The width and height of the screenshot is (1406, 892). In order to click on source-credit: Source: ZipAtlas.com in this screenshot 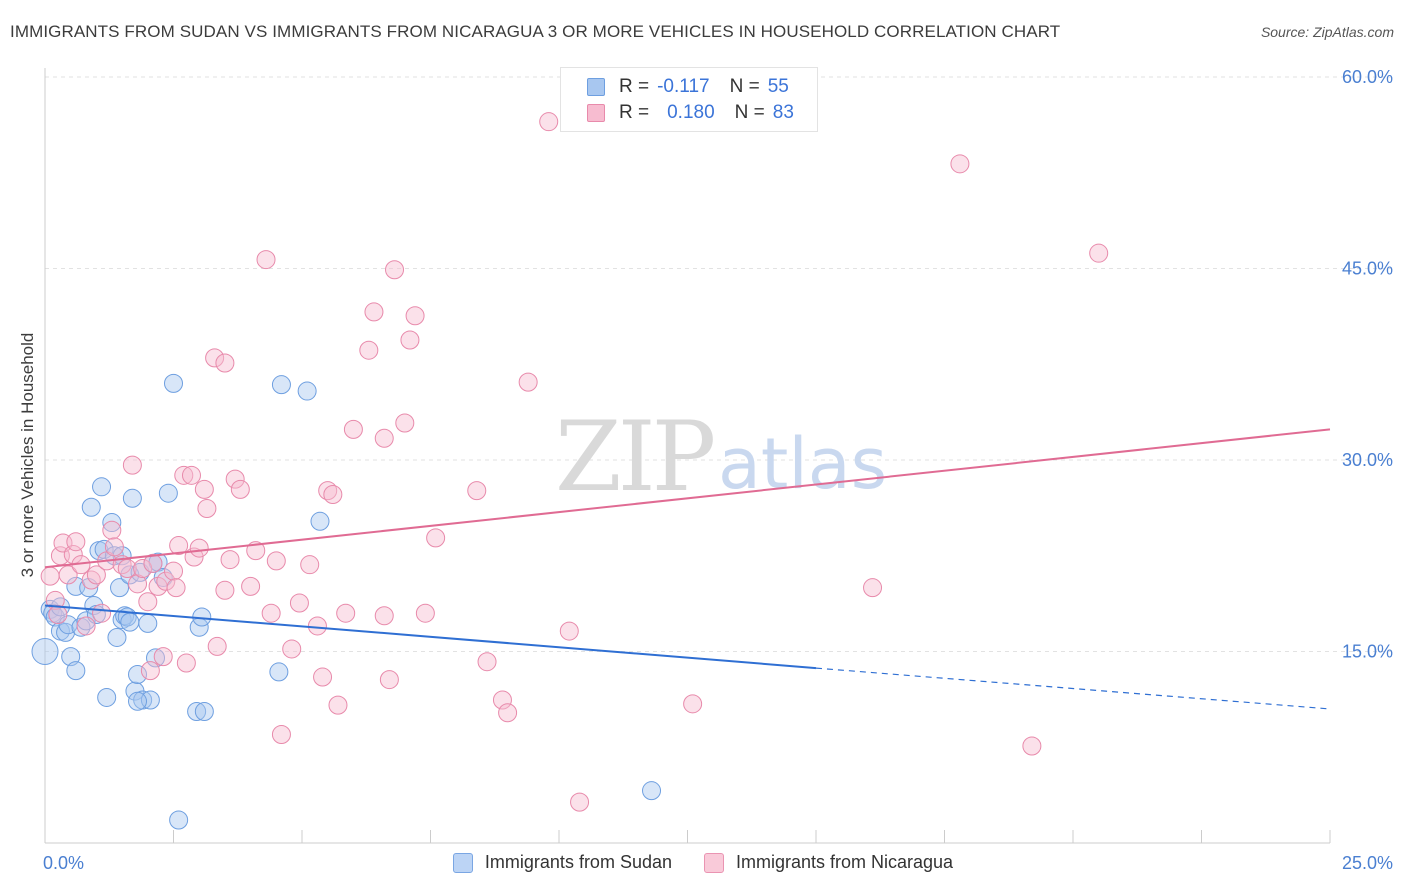, I will do `click(1327, 32)`.